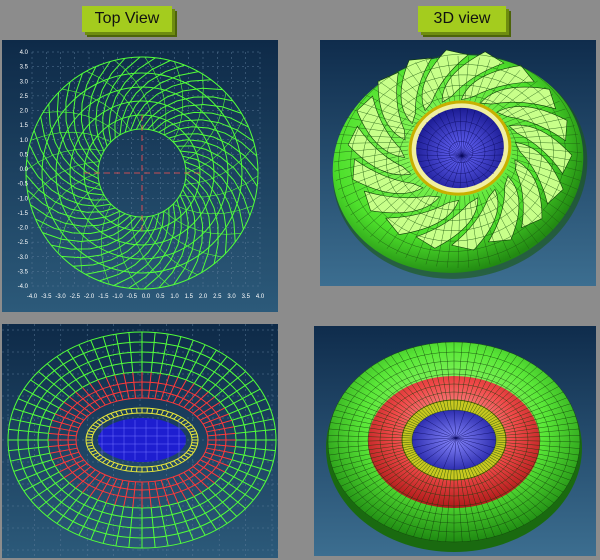  I want to click on y-tick-label: 0.5, so click(24, 155).